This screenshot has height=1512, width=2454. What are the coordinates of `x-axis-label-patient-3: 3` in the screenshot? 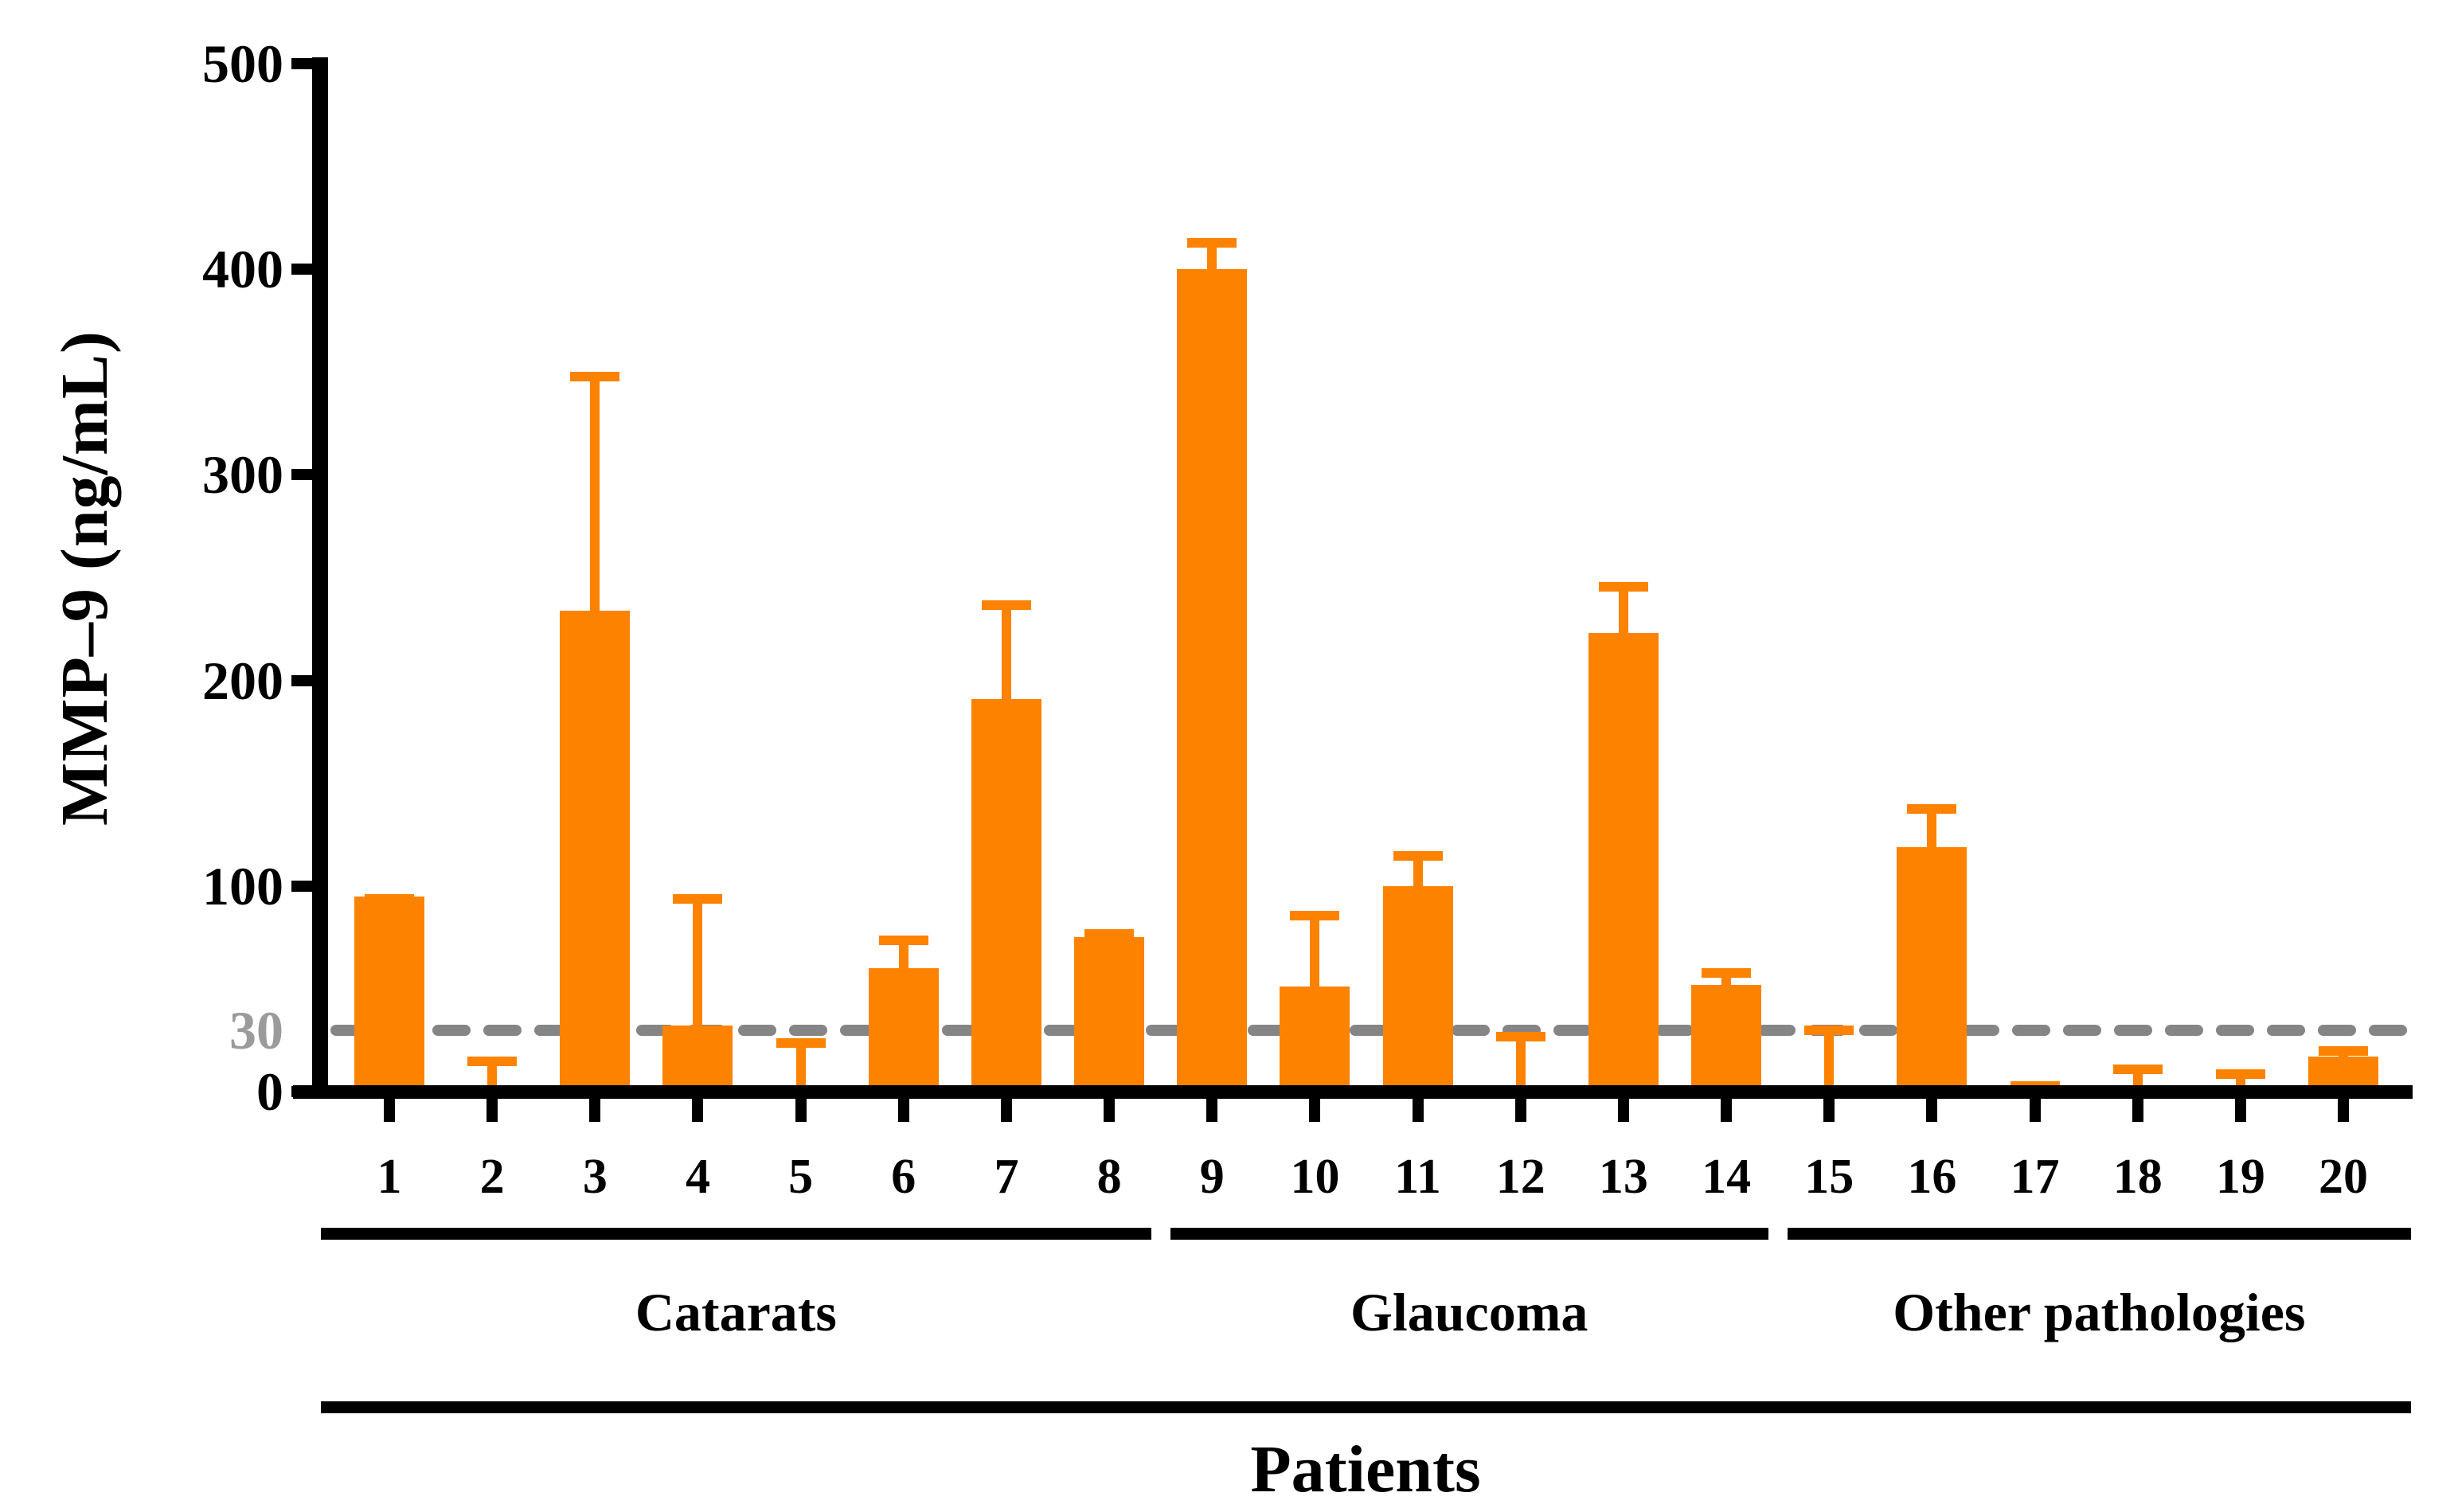 It's located at (595, 1177).